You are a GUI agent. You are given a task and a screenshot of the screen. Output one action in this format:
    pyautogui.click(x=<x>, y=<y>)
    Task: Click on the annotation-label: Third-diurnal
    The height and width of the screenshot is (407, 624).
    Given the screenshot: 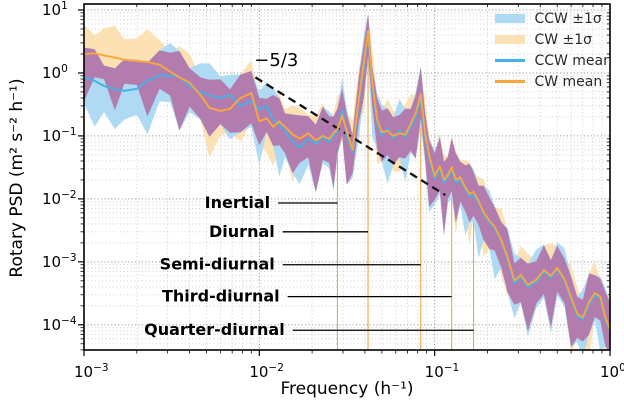 What is the action you would take?
    pyautogui.click(x=221, y=296)
    